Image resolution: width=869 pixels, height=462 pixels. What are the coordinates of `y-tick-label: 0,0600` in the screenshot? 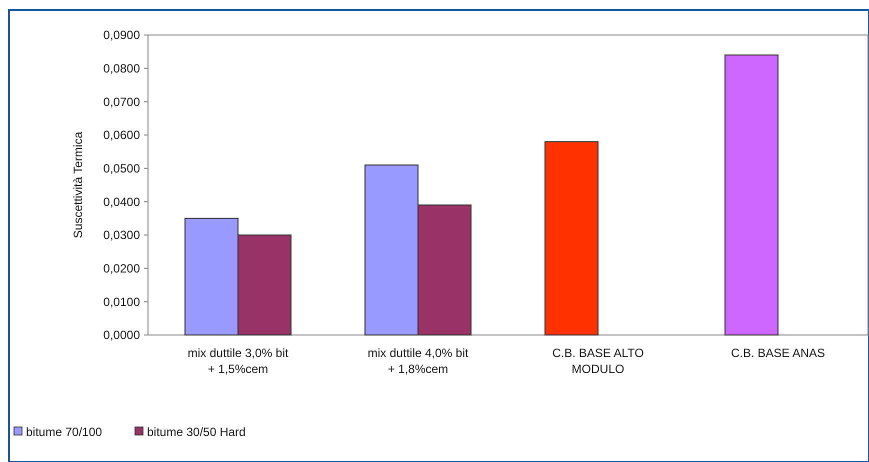 It's located at (121, 135).